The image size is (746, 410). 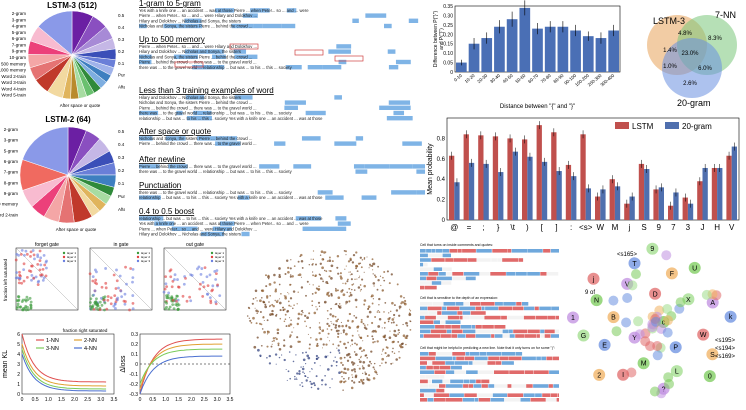 What do you see at coordinates (512, 45) in the screenshot?
I see `bar` at bounding box center [512, 45].